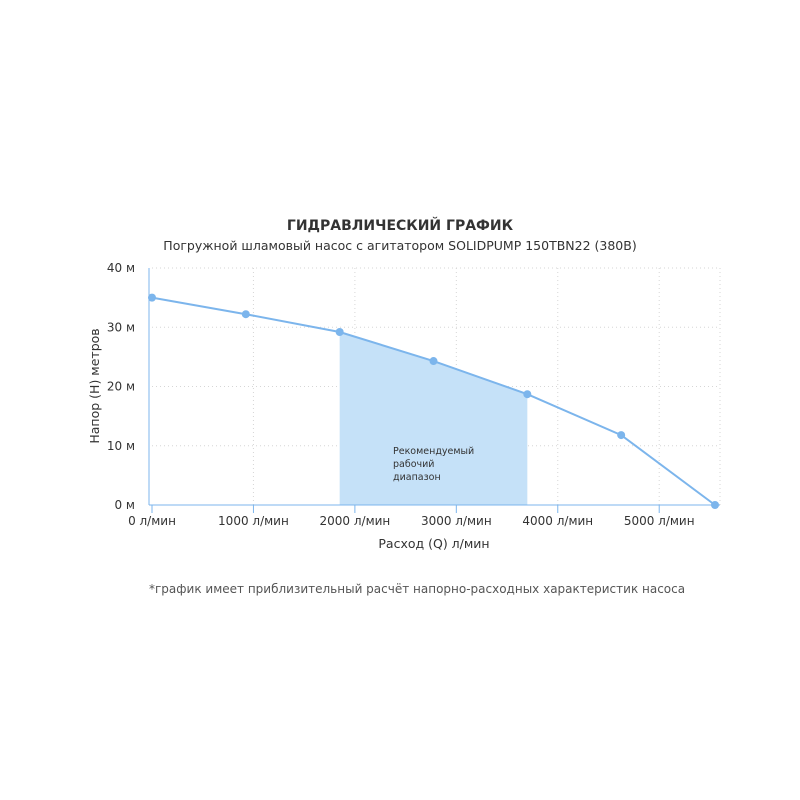 This screenshot has height=800, width=800. What do you see at coordinates (433, 451) in the screenshot?
I see `range-label-line-1: Рекомендуемый` at bounding box center [433, 451].